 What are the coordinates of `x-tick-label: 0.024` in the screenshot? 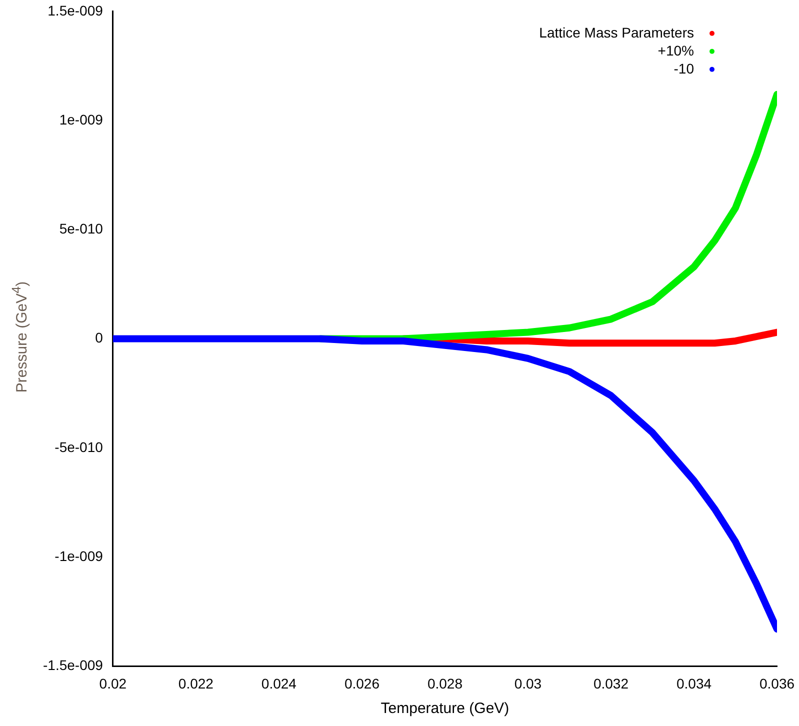 It's located at (279, 683).